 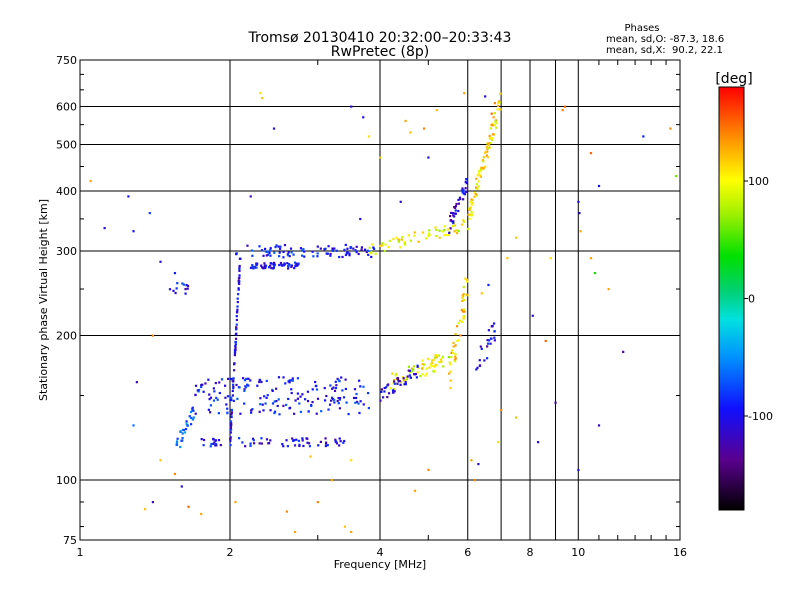 I want to click on colorbar-label: [deg], so click(x=733, y=79).